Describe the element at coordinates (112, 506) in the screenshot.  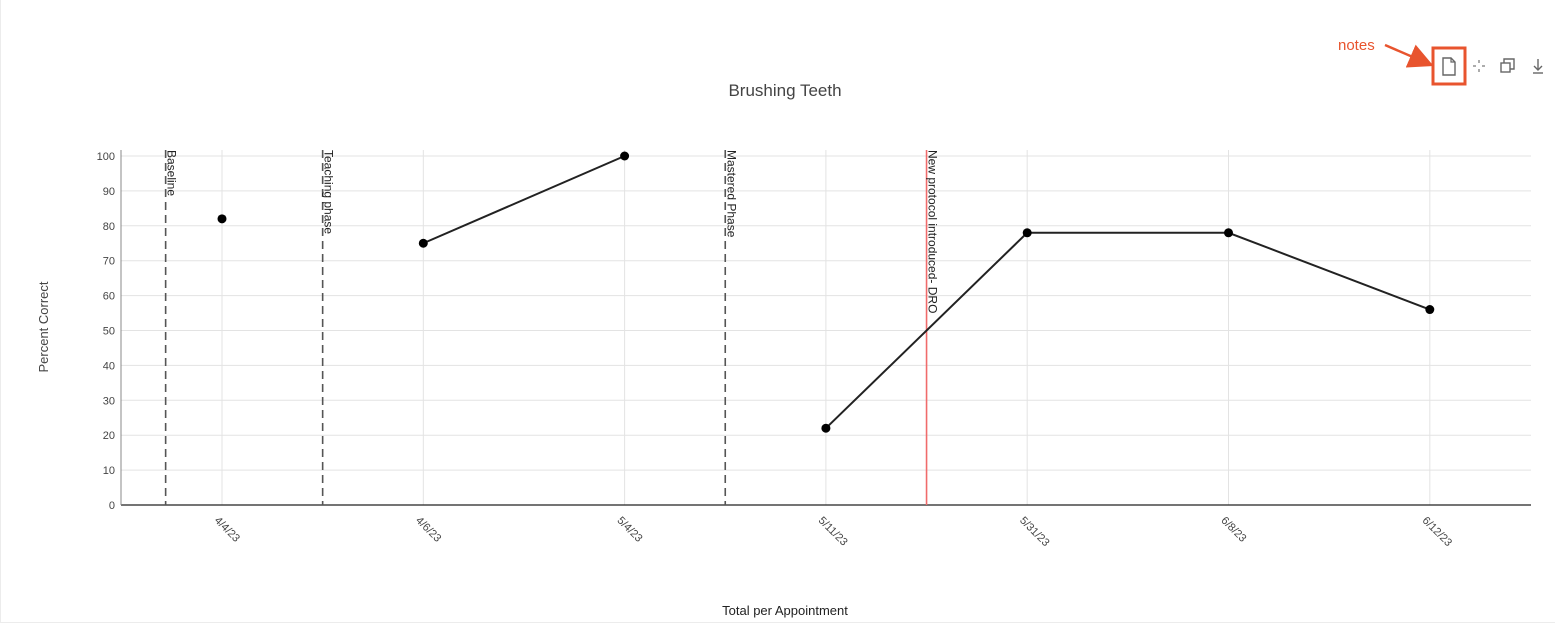
I see `y-tick-label: 0` at that location.